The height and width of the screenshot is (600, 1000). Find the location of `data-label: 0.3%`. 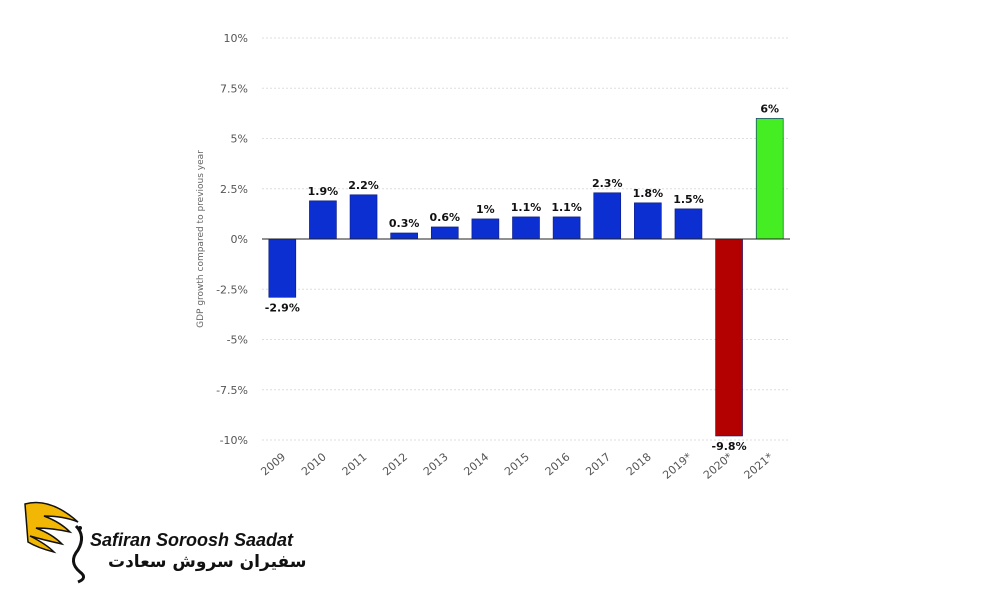

data-label: 0.3% is located at coordinates (404, 223).